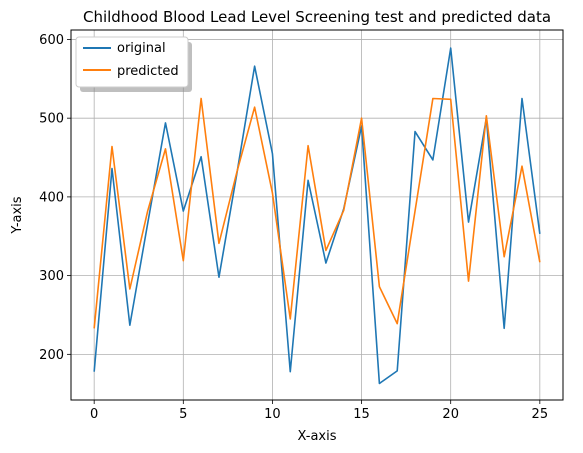 The image size is (583, 453). I want to click on x-axis-label: X-axis, so click(317, 436).